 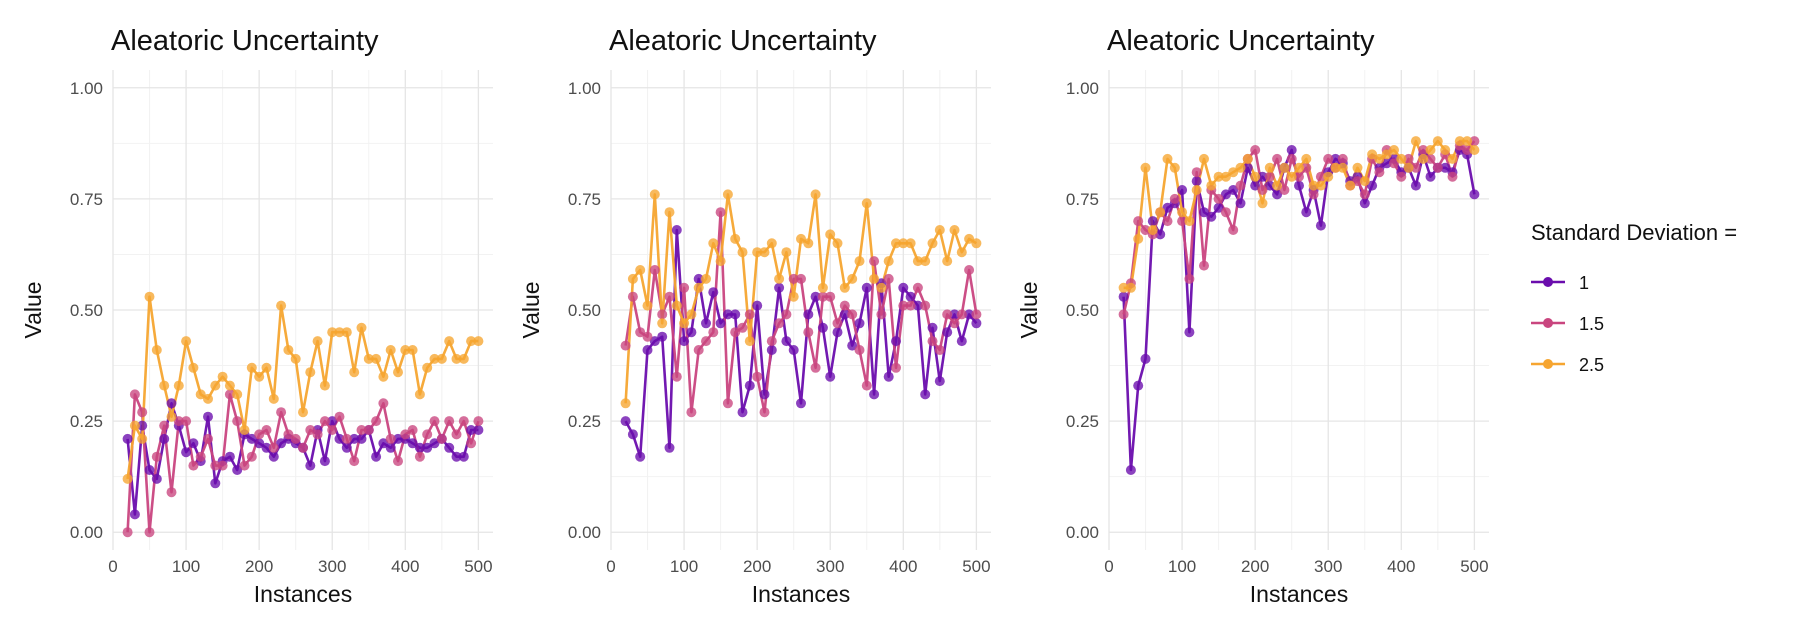 What do you see at coordinates (1082, 310) in the screenshot?
I see `y-tick-labels: 0.00 0.25 0.50 0.75 1.00` at bounding box center [1082, 310].